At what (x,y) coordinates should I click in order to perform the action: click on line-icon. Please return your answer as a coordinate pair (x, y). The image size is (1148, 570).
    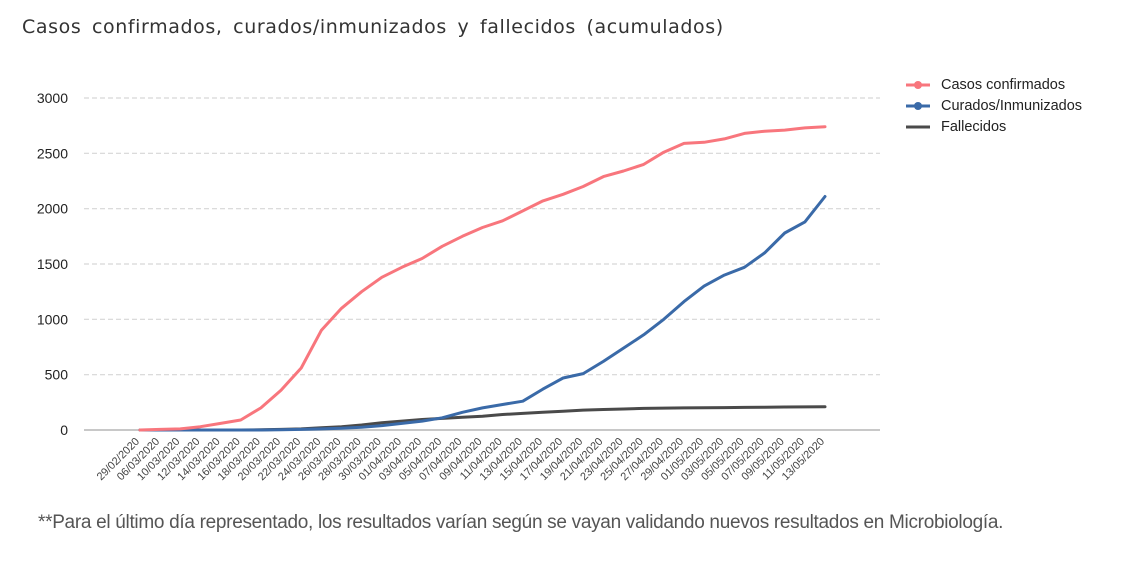
    Looking at the image, I should click on (918, 126).